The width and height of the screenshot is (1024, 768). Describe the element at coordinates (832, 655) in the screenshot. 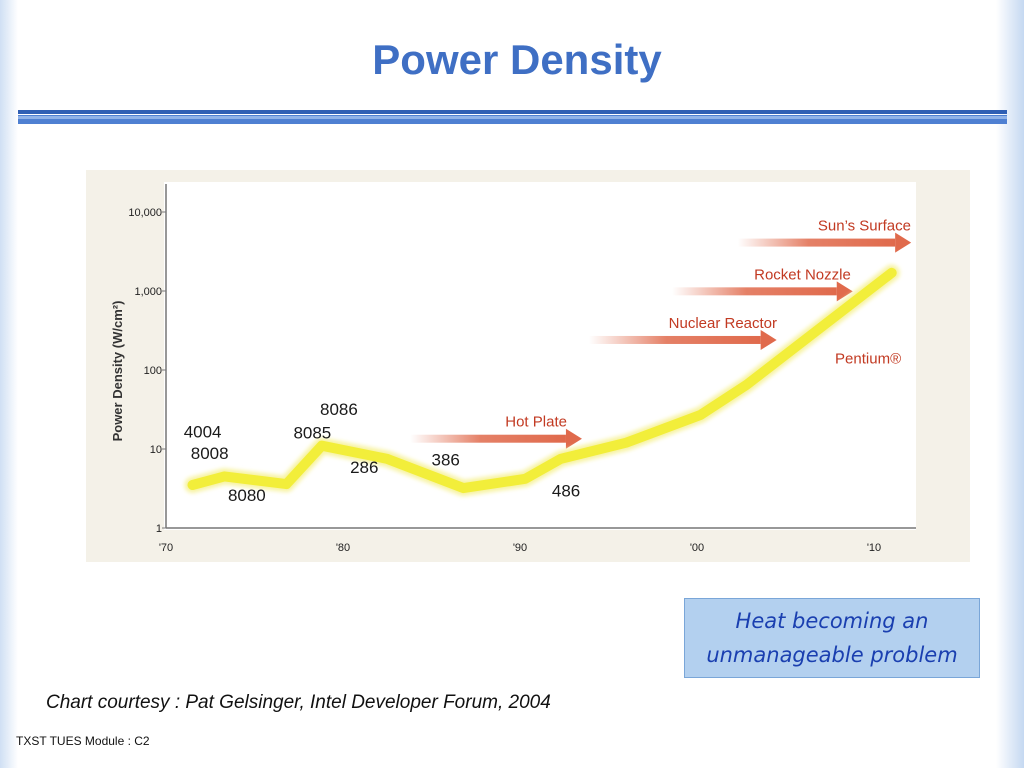

I see `callout-line-2: unmanageable problem` at that location.